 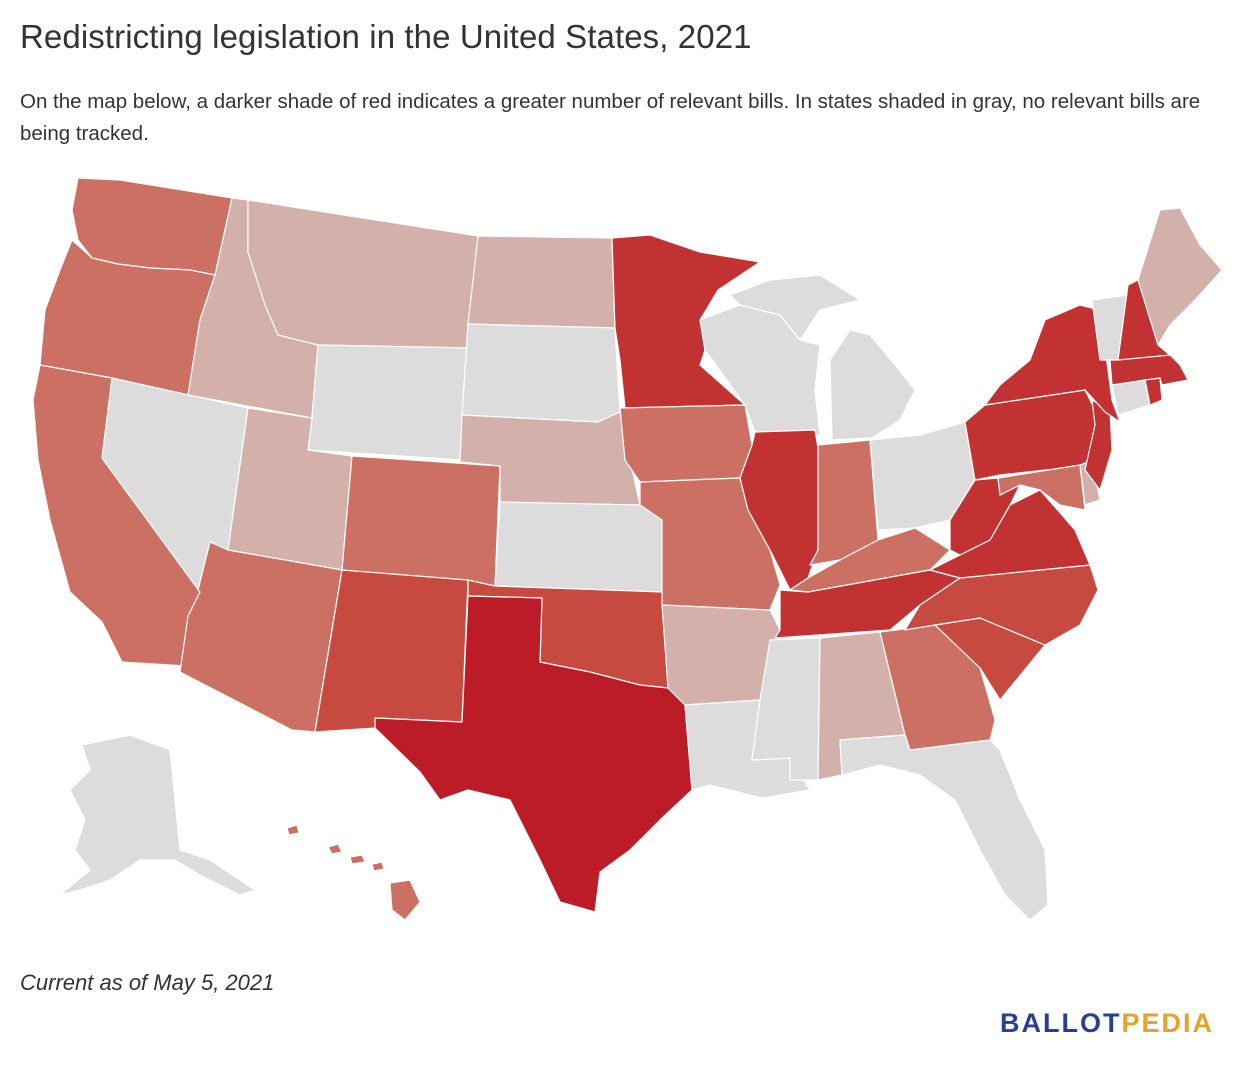 What do you see at coordinates (1131, 397) in the screenshot?
I see `state-connecticut` at bounding box center [1131, 397].